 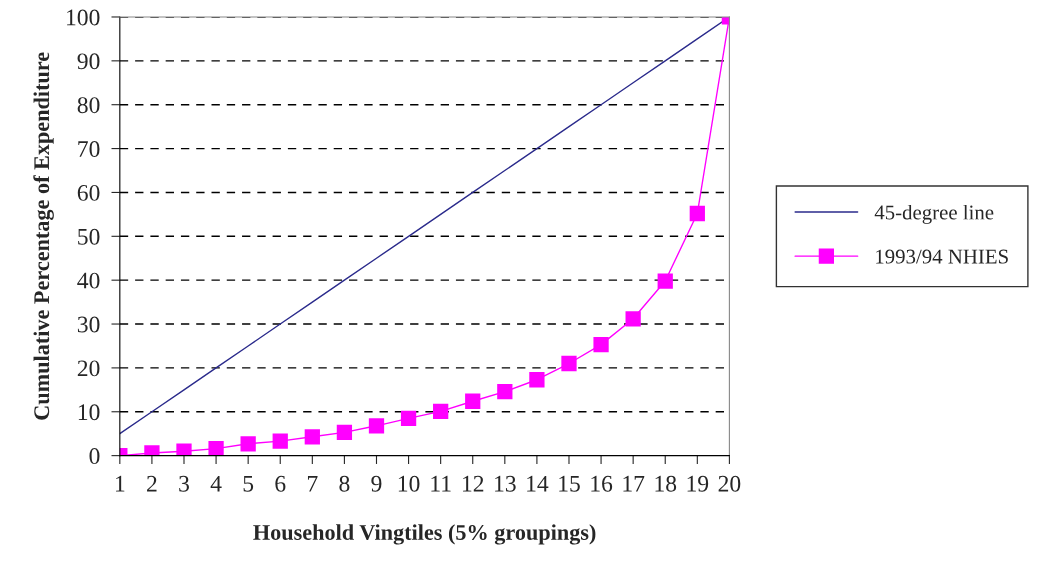 I want to click on x-tick-label: 16, so click(x=602, y=483).